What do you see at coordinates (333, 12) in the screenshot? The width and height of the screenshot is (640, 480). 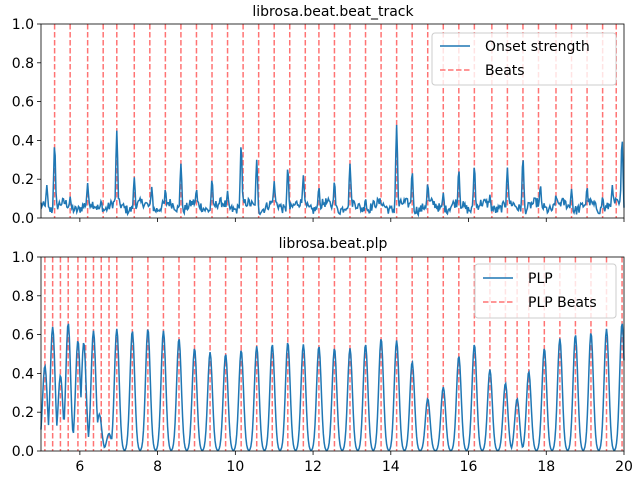 I see `onset-panel-title: librosa.beat.beat_track` at bounding box center [333, 12].